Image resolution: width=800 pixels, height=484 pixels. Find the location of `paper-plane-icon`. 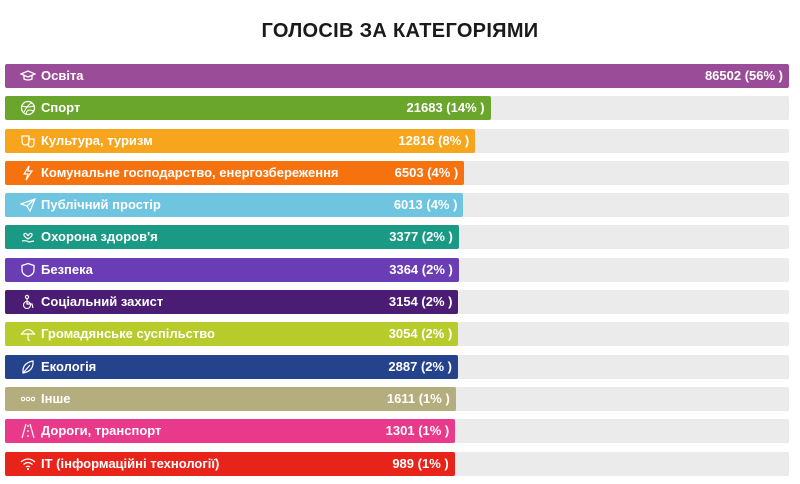

paper-plane-icon is located at coordinates (28, 205).